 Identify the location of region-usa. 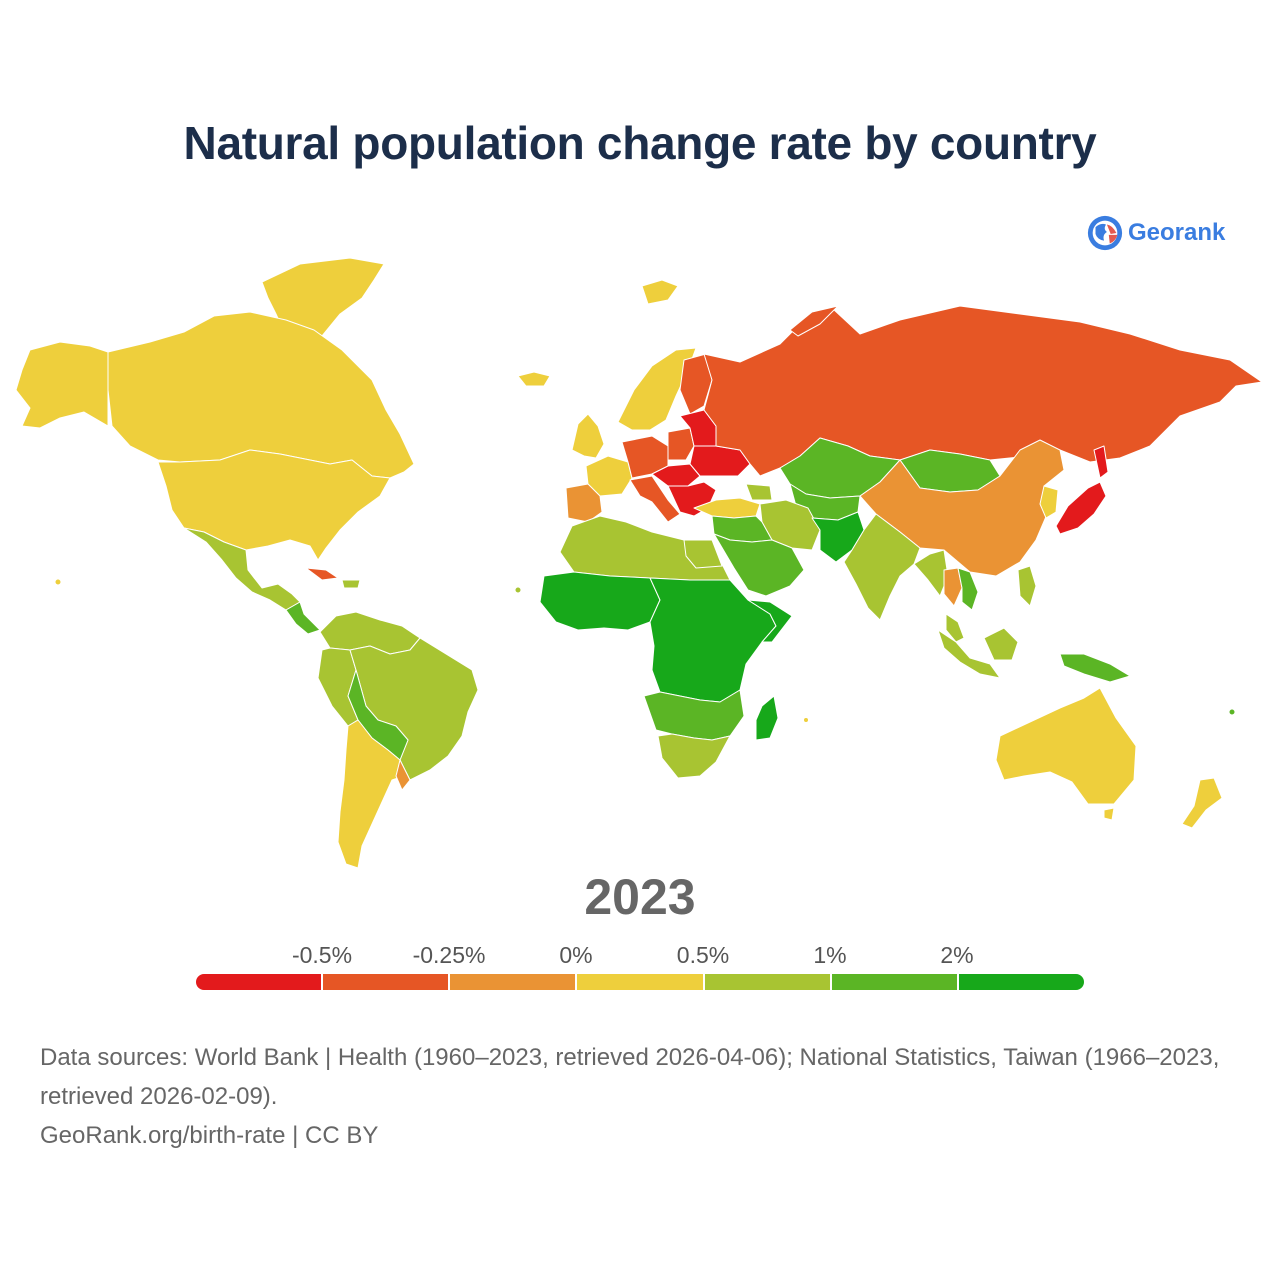
(274, 505).